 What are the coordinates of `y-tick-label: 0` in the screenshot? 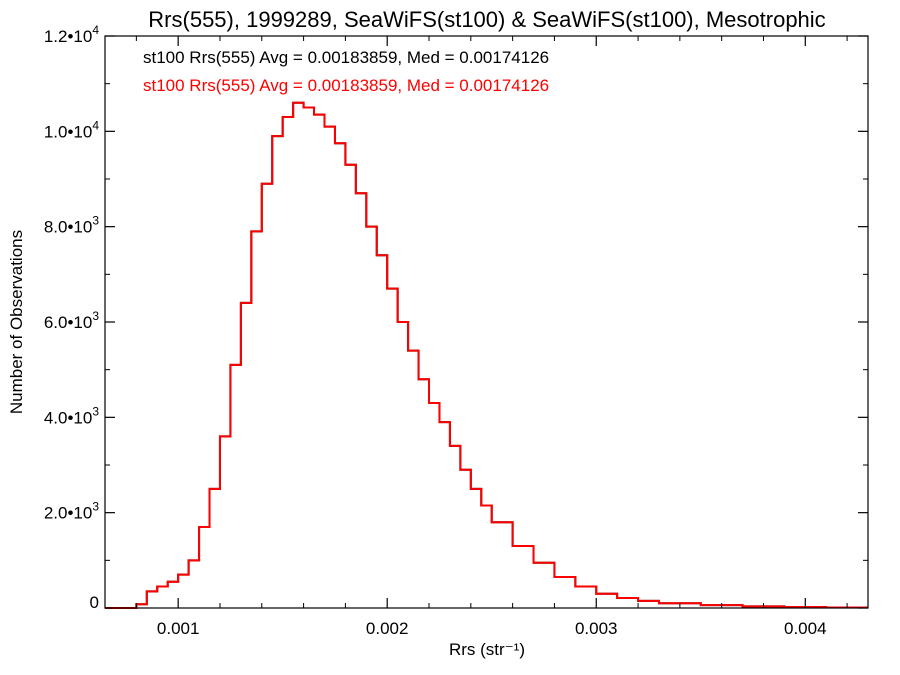 It's located at (94, 602).